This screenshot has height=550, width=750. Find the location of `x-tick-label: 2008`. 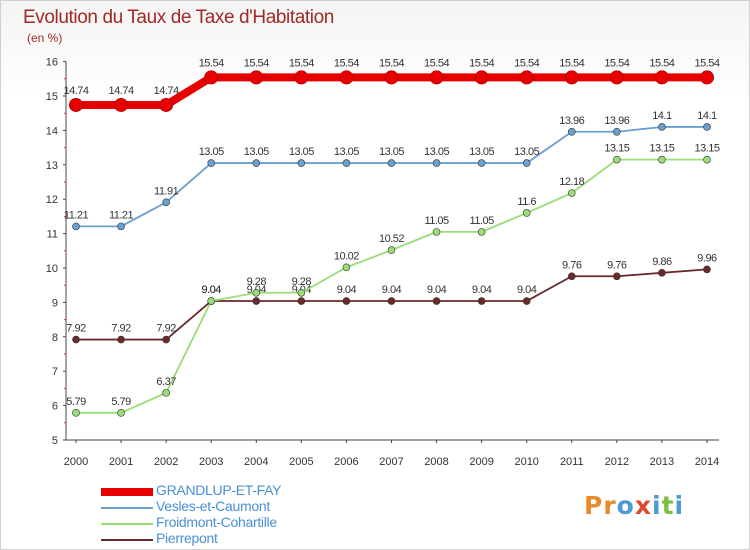

x-tick-label: 2008 is located at coordinates (436, 462).